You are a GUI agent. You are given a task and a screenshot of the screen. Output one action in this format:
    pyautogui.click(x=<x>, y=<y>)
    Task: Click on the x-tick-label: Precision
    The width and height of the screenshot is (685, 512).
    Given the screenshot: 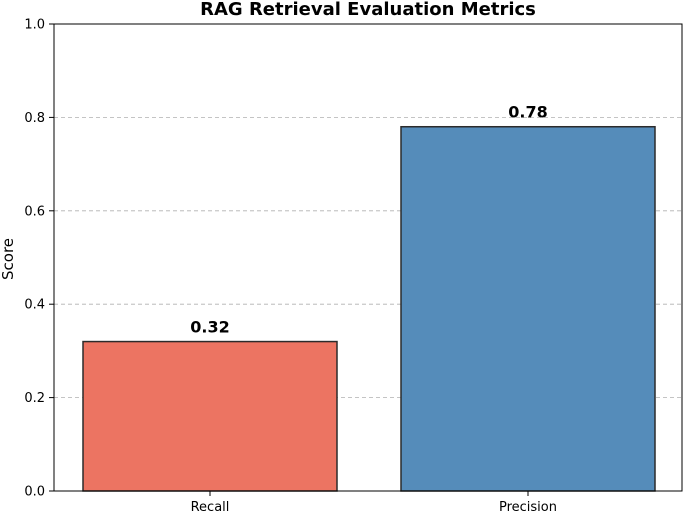 What is the action you would take?
    pyautogui.click(x=528, y=506)
    